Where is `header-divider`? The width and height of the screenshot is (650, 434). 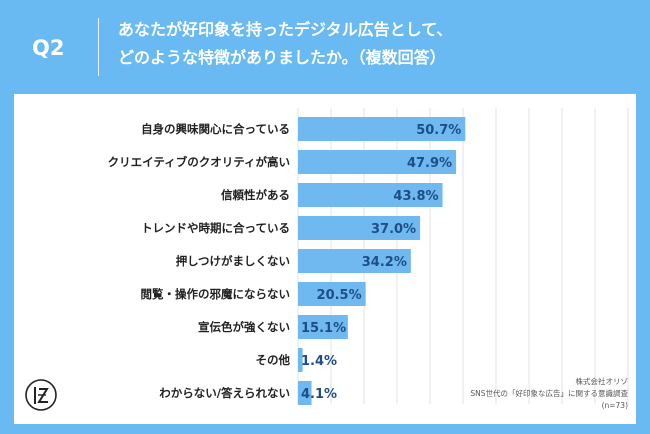
header-divider is located at coordinates (98, 47).